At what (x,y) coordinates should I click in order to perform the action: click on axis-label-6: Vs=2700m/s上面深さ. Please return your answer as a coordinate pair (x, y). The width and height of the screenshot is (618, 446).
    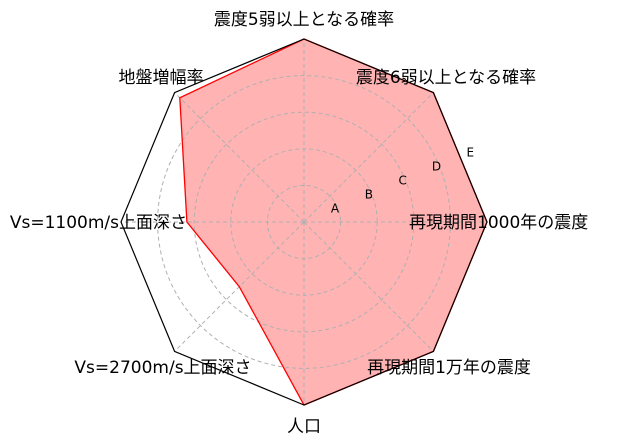
    Looking at the image, I should click on (162, 368).